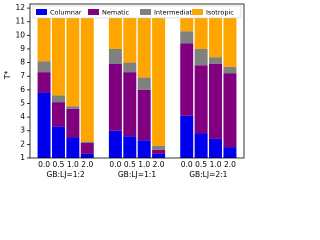 The width and height of the screenshot is (320, 240). I want to click on y-tick-label: 3, so click(22, 130).